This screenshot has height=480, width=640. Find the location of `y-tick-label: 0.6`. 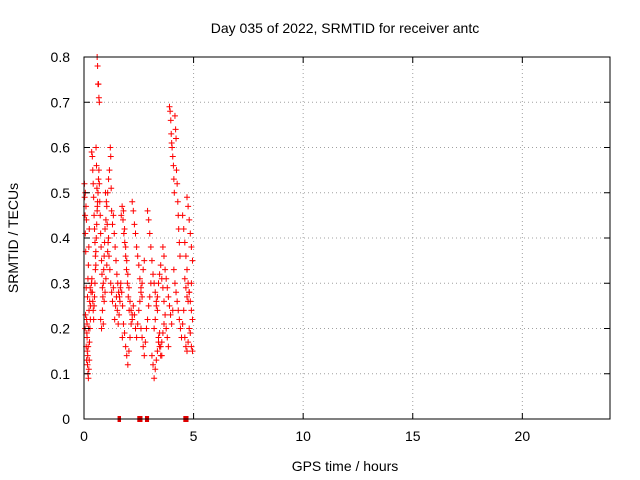

y-tick-label: 0.6 is located at coordinates (61, 148).